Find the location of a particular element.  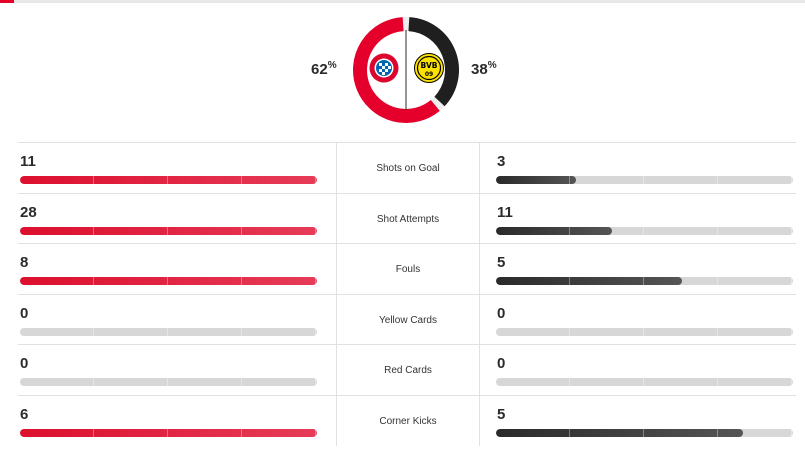

stat-label: Fouls is located at coordinates (408, 269).